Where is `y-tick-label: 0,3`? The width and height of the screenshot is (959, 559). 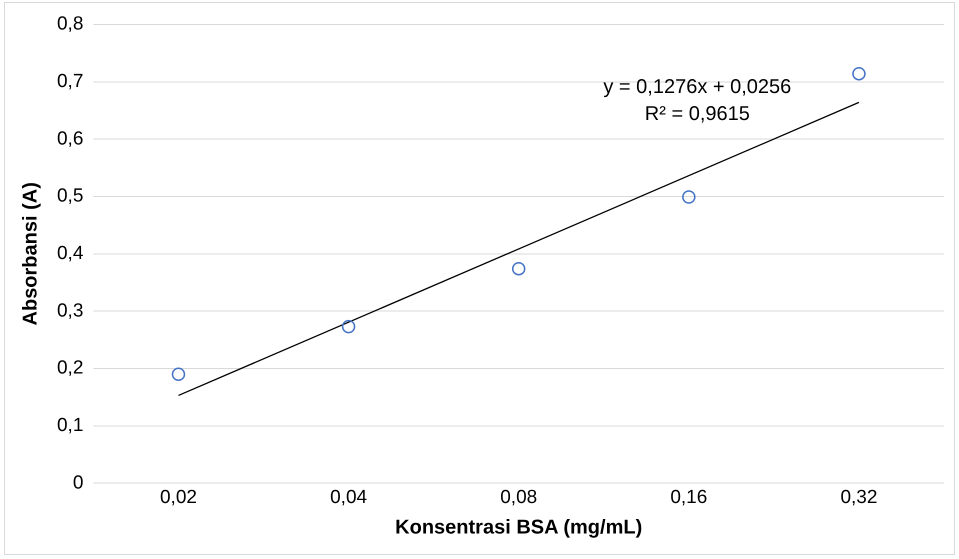 y-tick-label: 0,3 is located at coordinates (70, 311).